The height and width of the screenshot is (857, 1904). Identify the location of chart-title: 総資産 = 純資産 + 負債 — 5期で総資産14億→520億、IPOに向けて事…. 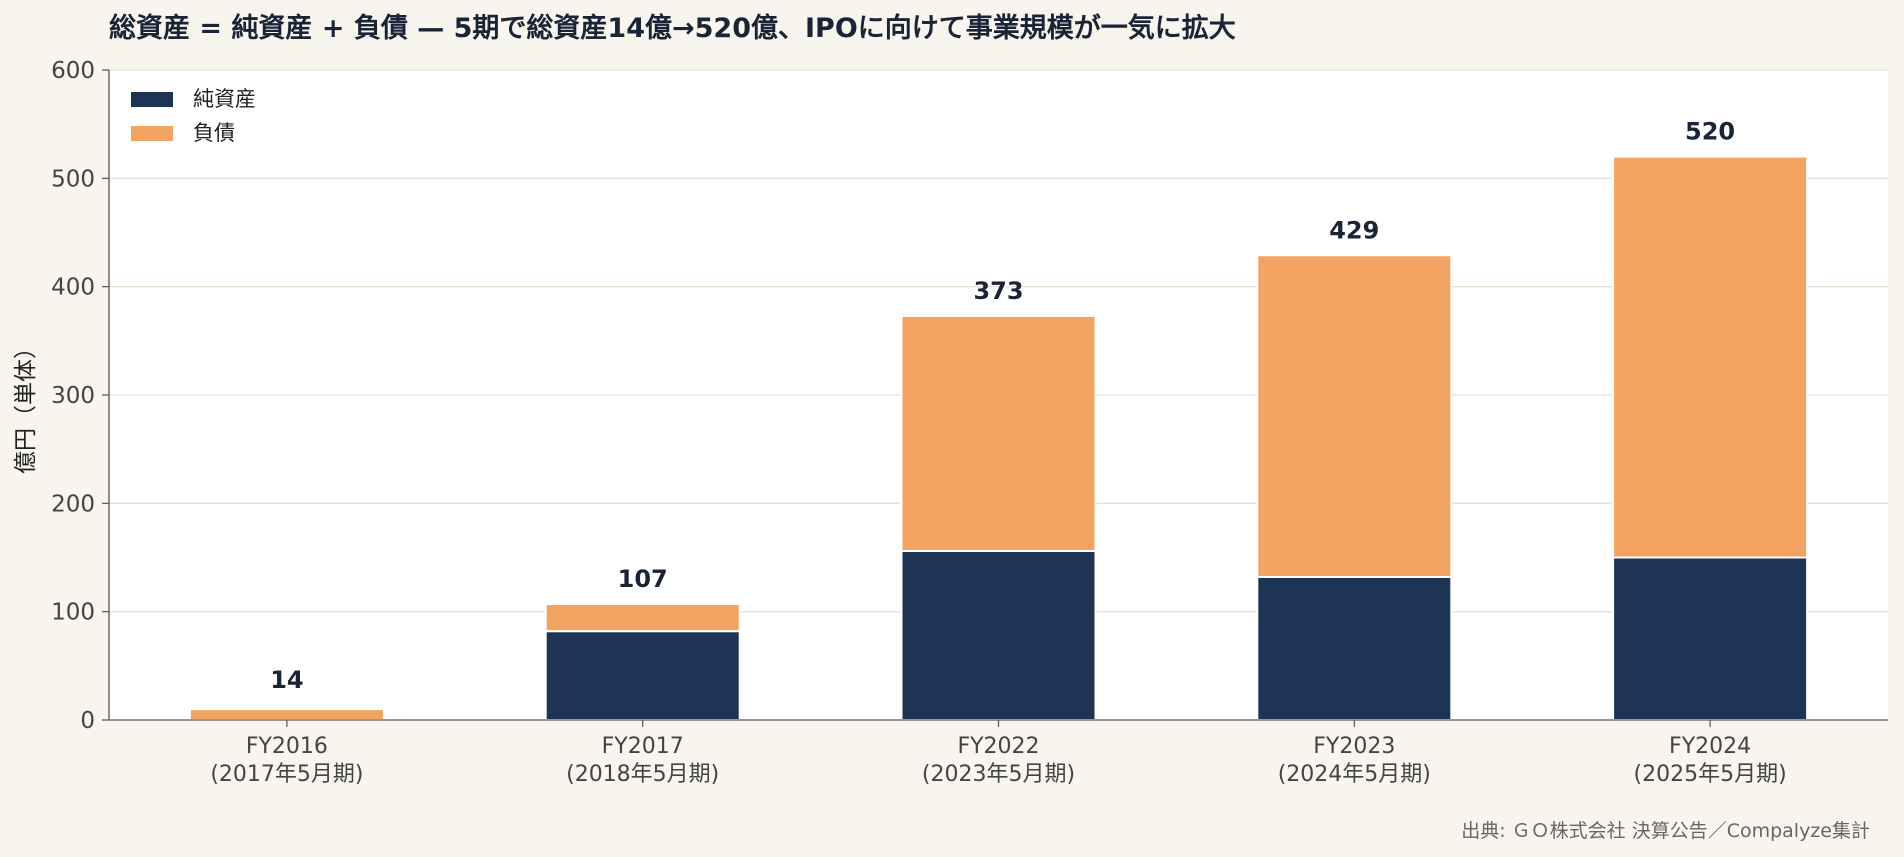
(672, 28).